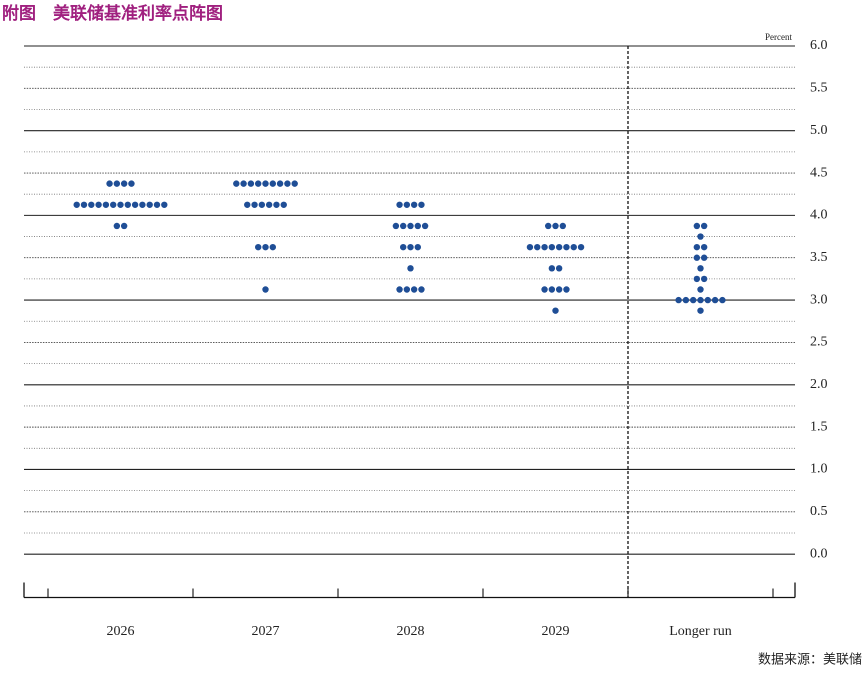 The width and height of the screenshot is (865, 674). I want to click on chart-title: 附图 美联储基准利率点阵图, so click(112, 13).